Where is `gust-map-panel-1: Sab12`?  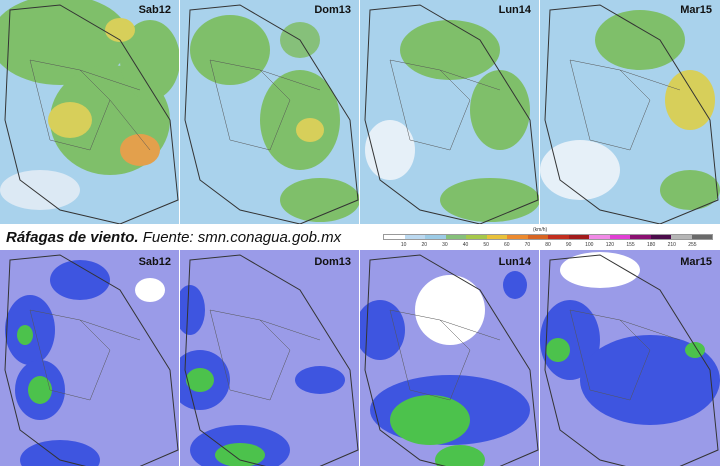 gust-map-panel-1: Sab12 is located at coordinates (89, 112).